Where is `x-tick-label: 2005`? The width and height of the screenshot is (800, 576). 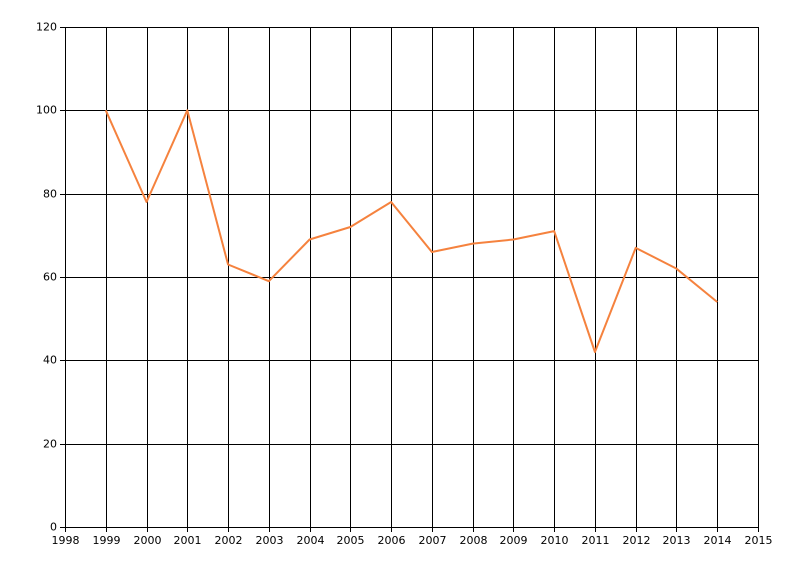 x-tick-label: 2005 is located at coordinates (351, 540).